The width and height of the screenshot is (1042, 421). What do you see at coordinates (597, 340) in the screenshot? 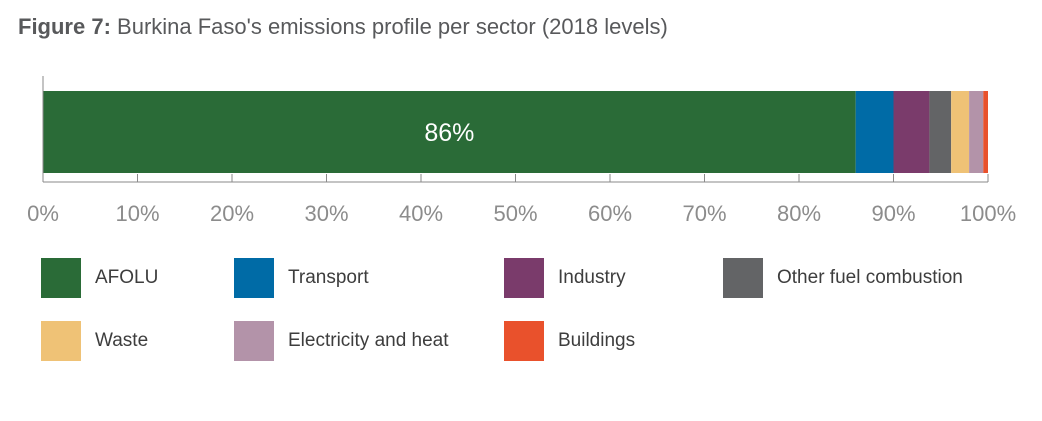
I see `legend-label: Buildings` at bounding box center [597, 340].